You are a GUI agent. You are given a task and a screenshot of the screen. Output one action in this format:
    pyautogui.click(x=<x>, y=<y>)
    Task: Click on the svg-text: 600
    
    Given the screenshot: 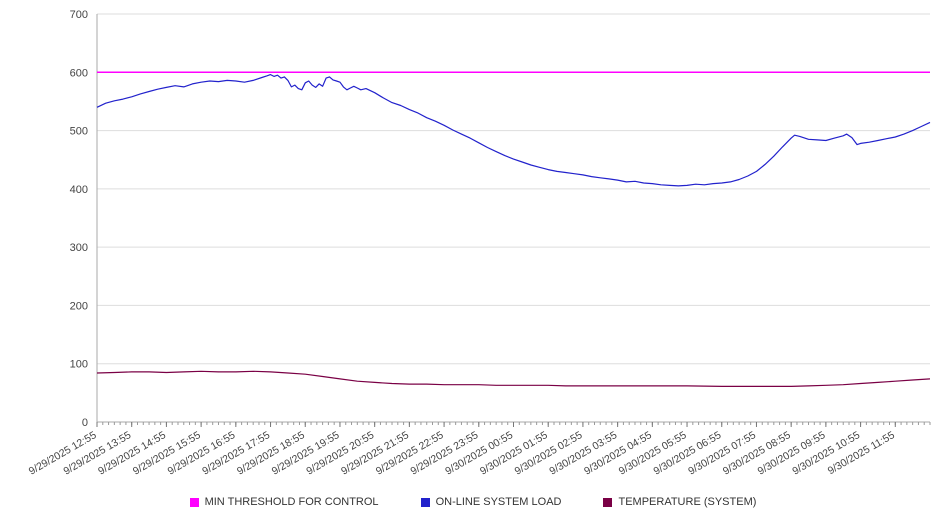 What is the action you would take?
    pyautogui.click(x=79, y=73)
    